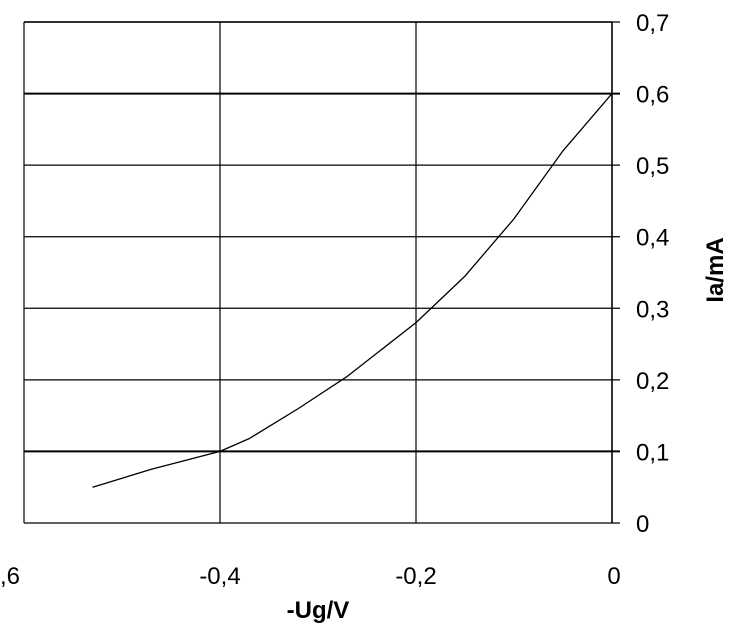 This screenshot has height=627, width=731. I want to click on x-axis-title: -Ug/V, so click(318, 610).